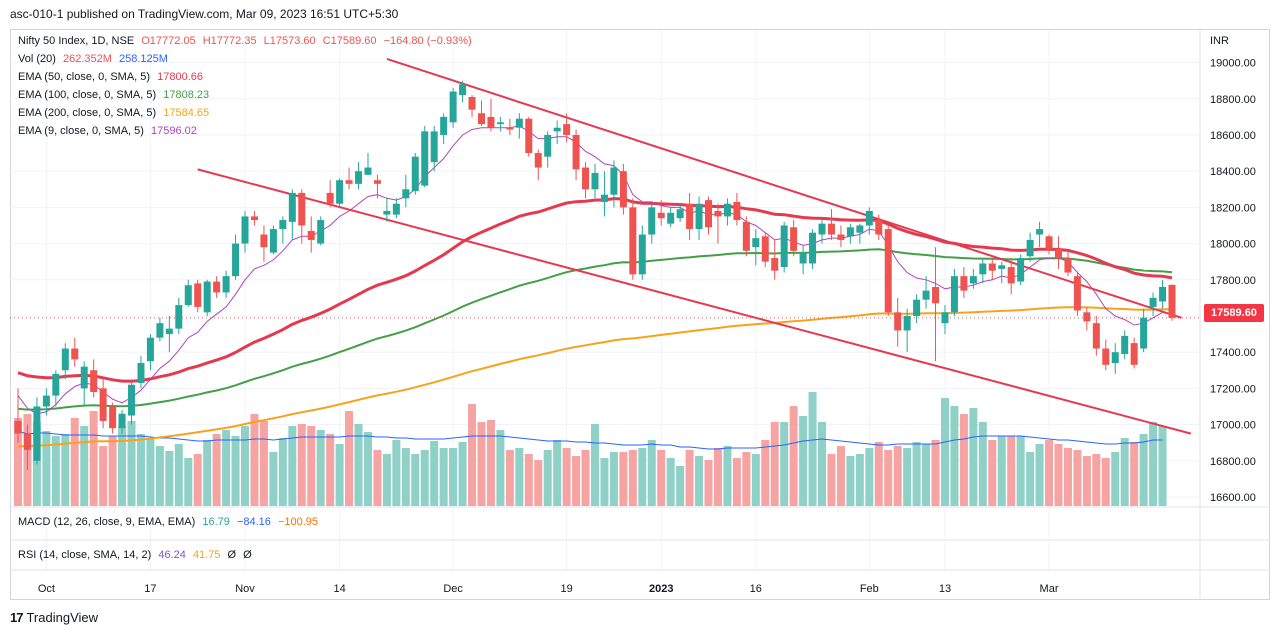 The height and width of the screenshot is (637, 1280). What do you see at coordinates (76, 41) in the screenshot?
I see `legend-symbol: Nifty 50 Index, 1D, NSE` at bounding box center [76, 41].